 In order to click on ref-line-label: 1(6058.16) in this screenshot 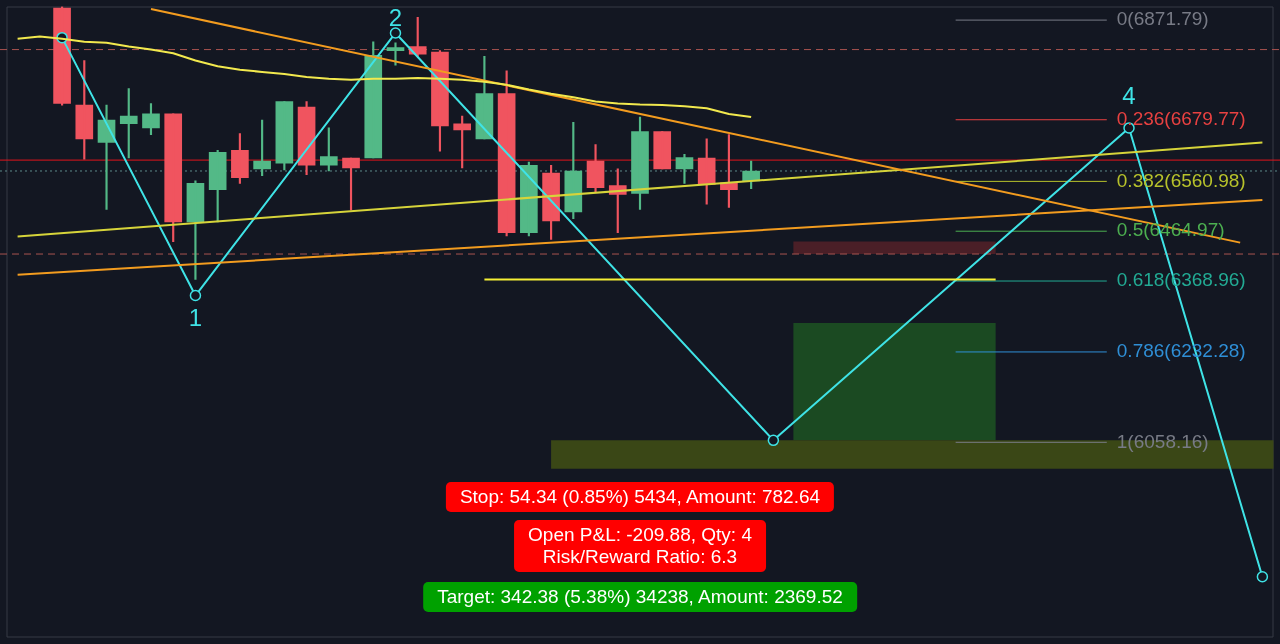, I will do `click(1162, 441)`.